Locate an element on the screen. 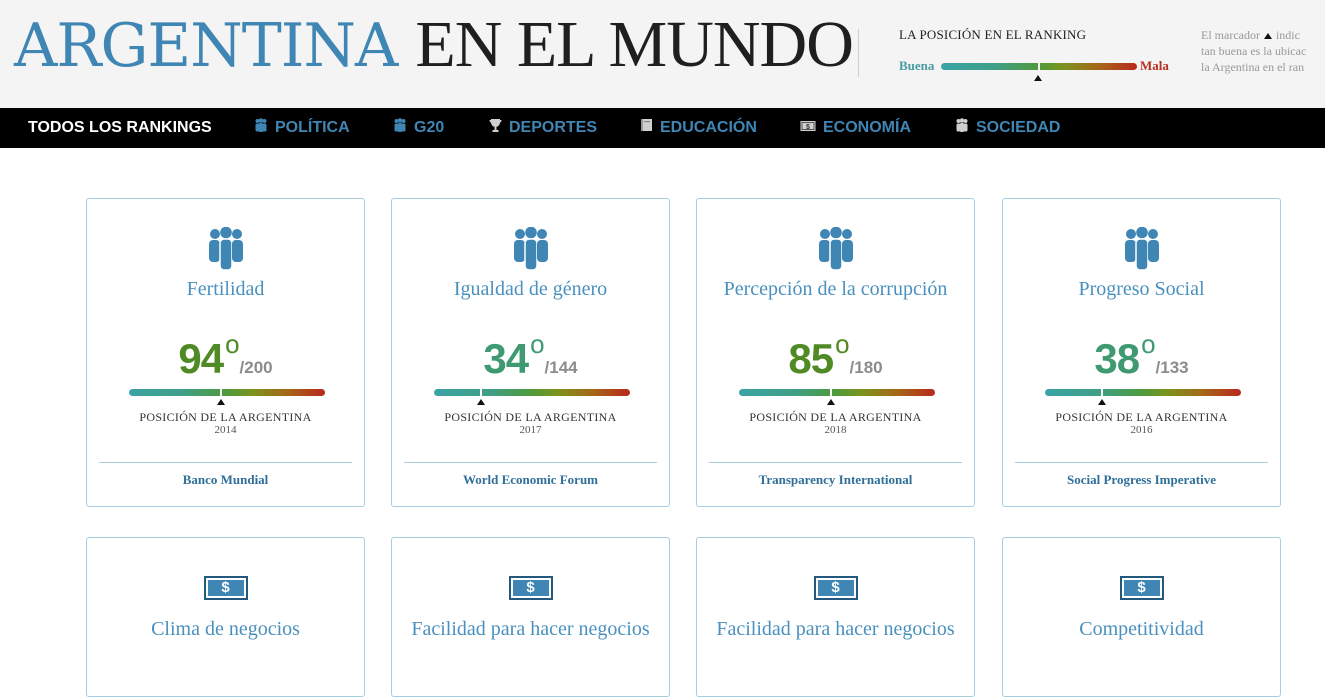  legend-title: LA POSICIÓN EN EL RANKING is located at coordinates (993, 34).